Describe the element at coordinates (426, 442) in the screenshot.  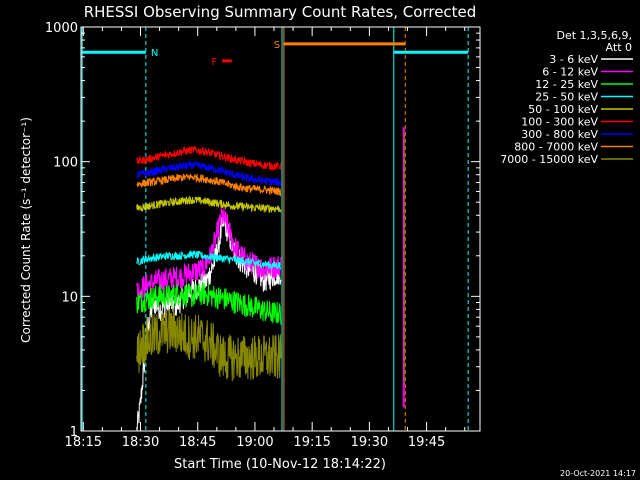
I see `x-tick-label: 19:45` at that location.